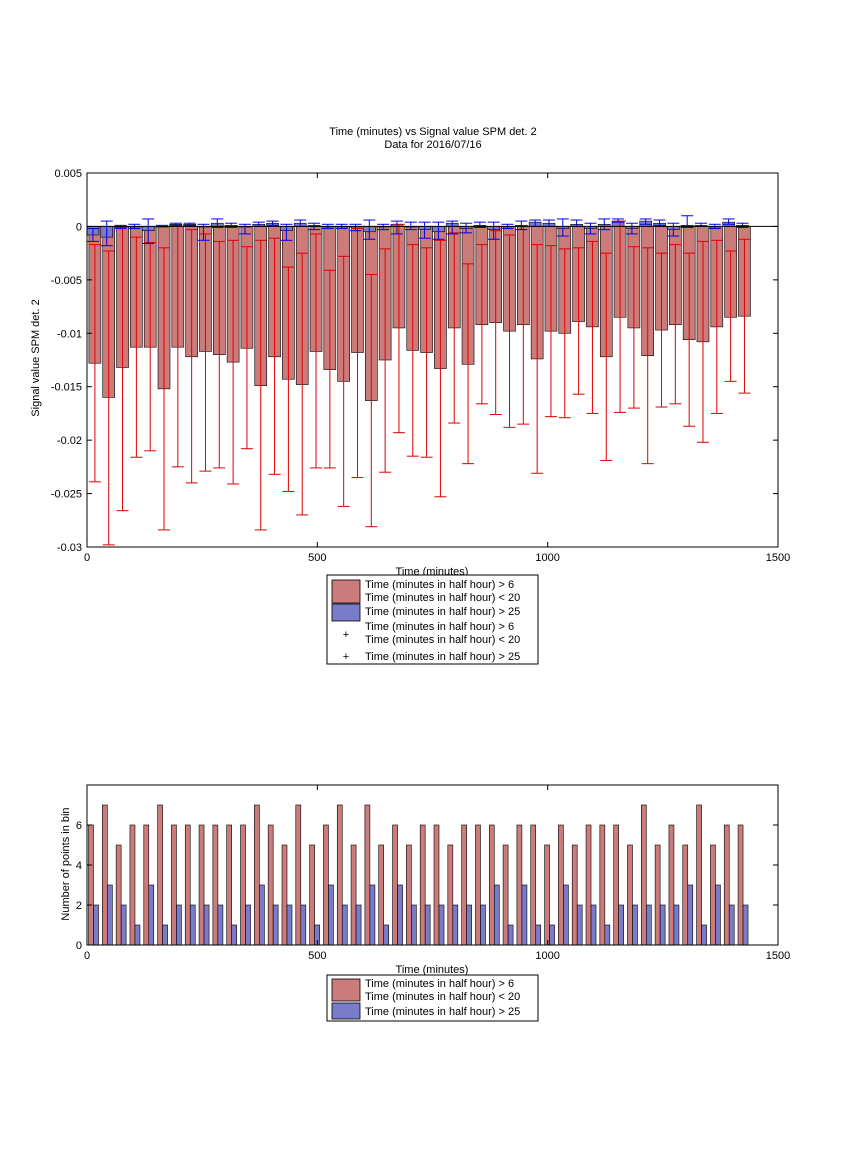 Image resolution: width=864 pixels, height=1152 pixels. I want to click on count-x-tick-label: 0, so click(87, 956).